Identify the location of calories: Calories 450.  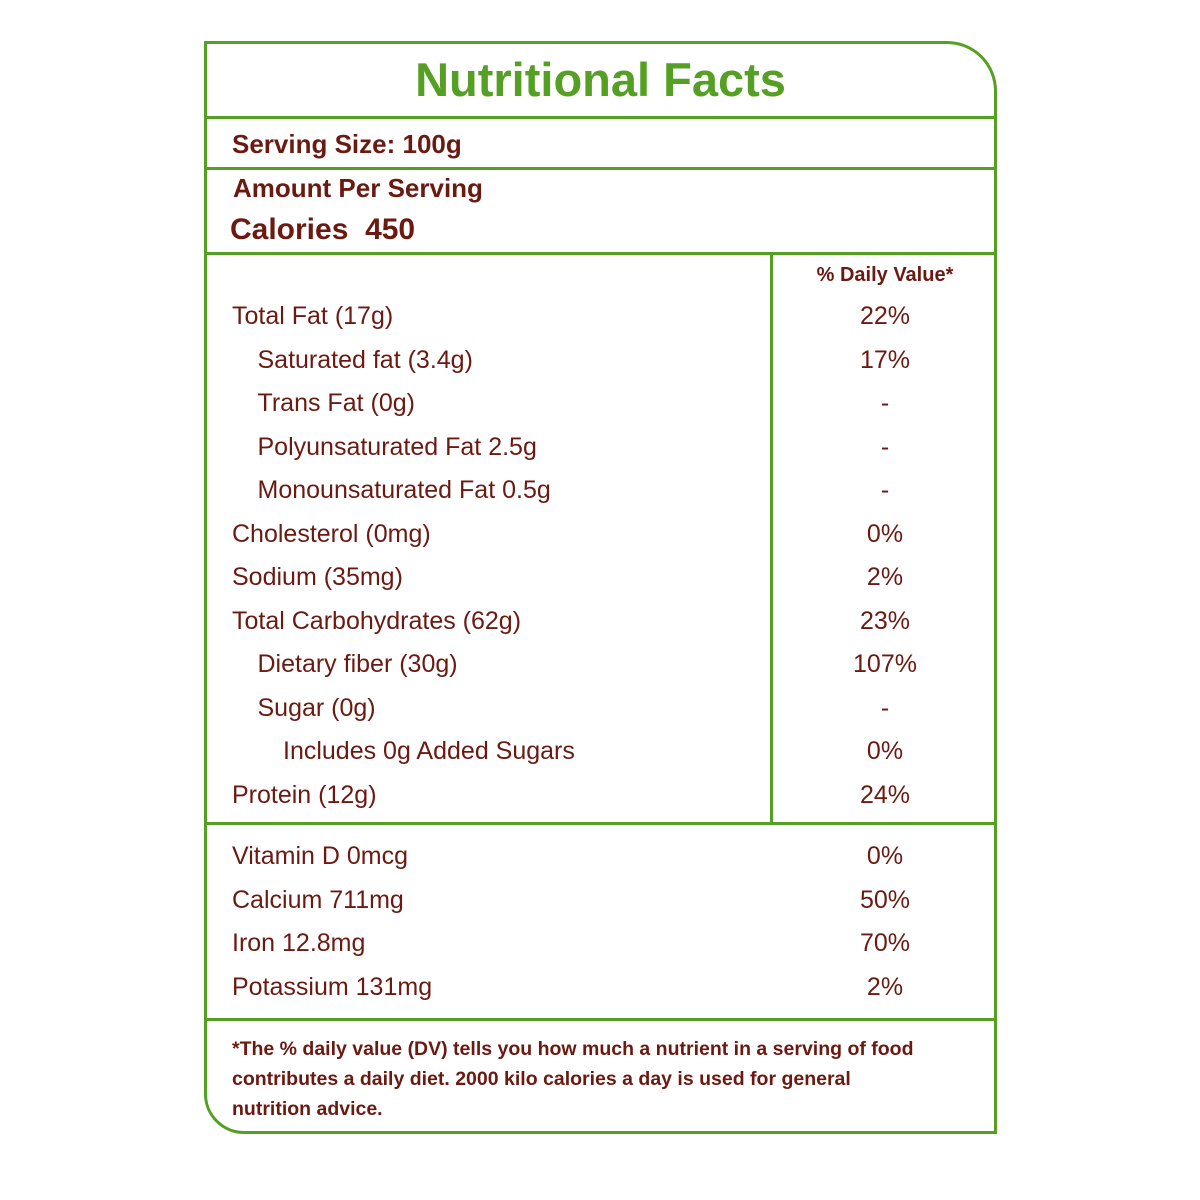
(322, 230).